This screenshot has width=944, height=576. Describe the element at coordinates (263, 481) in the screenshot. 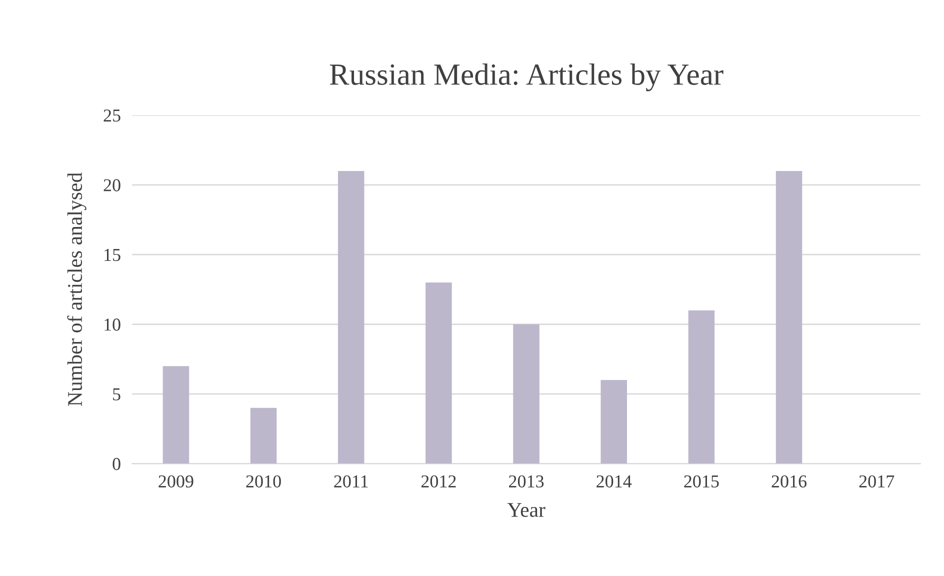

I see `x-tick-label: 2010` at that location.